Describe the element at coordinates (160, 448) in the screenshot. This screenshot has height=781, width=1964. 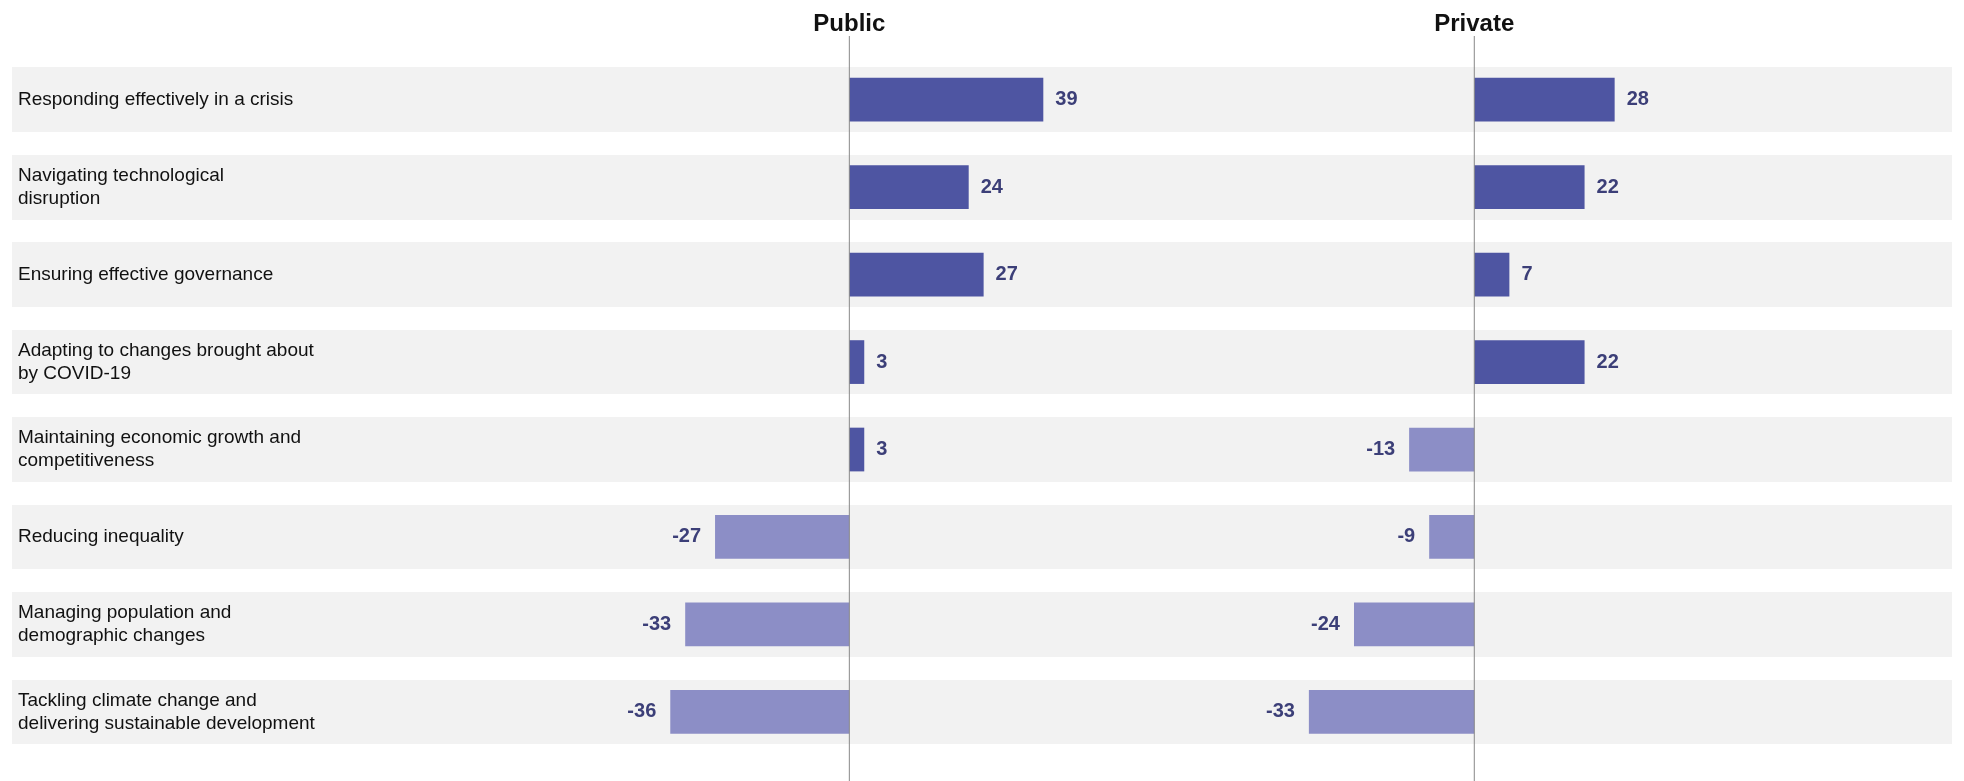
I see `y-tick-label: Maintaining economic growth and competitiveness` at that location.